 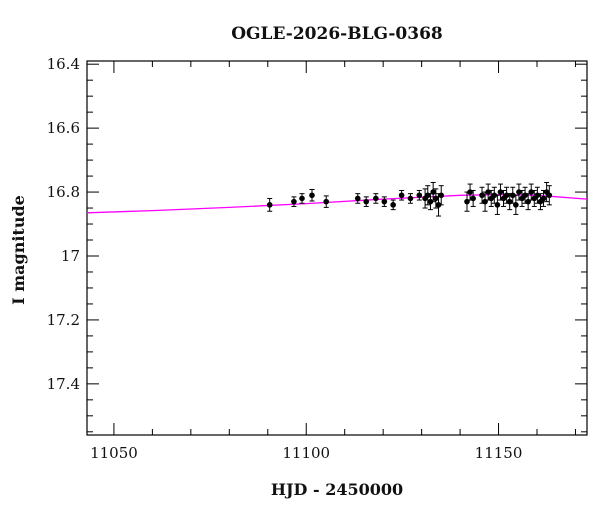 What do you see at coordinates (63, 320) in the screenshot?
I see `y-tick-label: 17.2` at bounding box center [63, 320].